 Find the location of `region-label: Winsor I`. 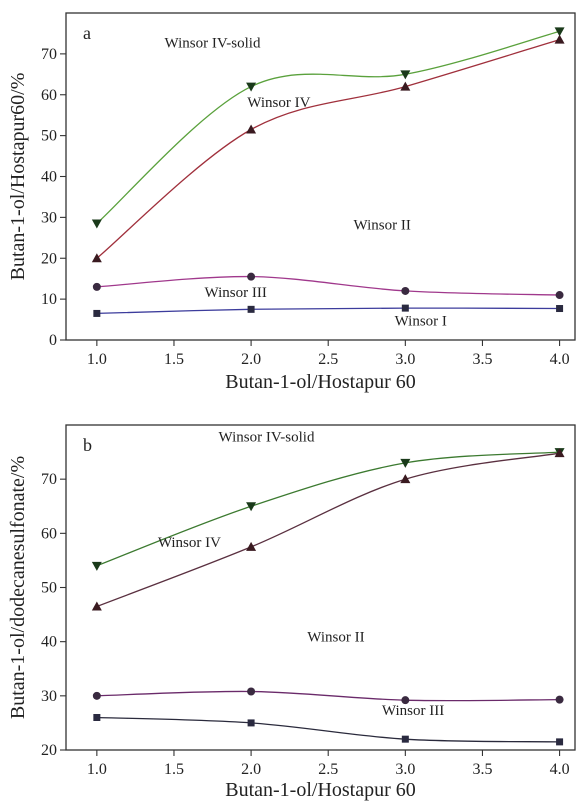

region-label: Winsor I is located at coordinates (421, 322).